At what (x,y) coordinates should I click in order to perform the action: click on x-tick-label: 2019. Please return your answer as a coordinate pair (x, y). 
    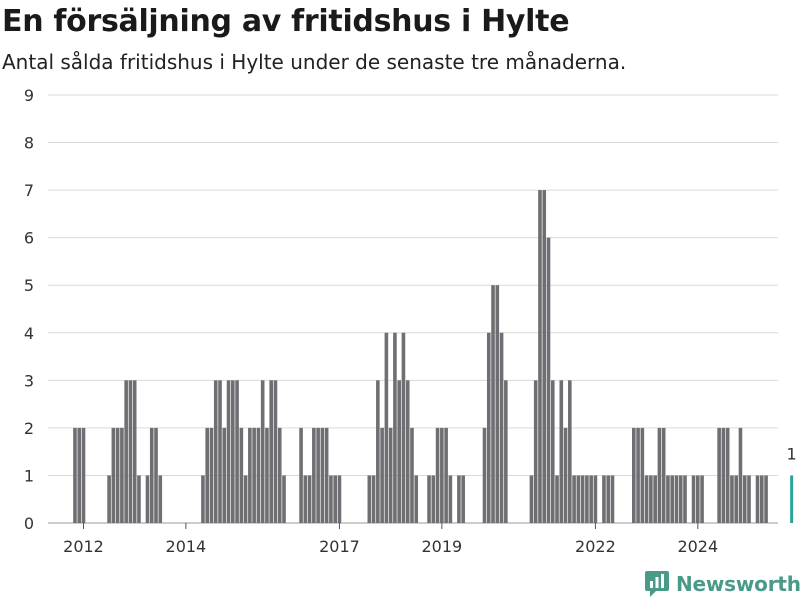
    Looking at the image, I should click on (441, 546).